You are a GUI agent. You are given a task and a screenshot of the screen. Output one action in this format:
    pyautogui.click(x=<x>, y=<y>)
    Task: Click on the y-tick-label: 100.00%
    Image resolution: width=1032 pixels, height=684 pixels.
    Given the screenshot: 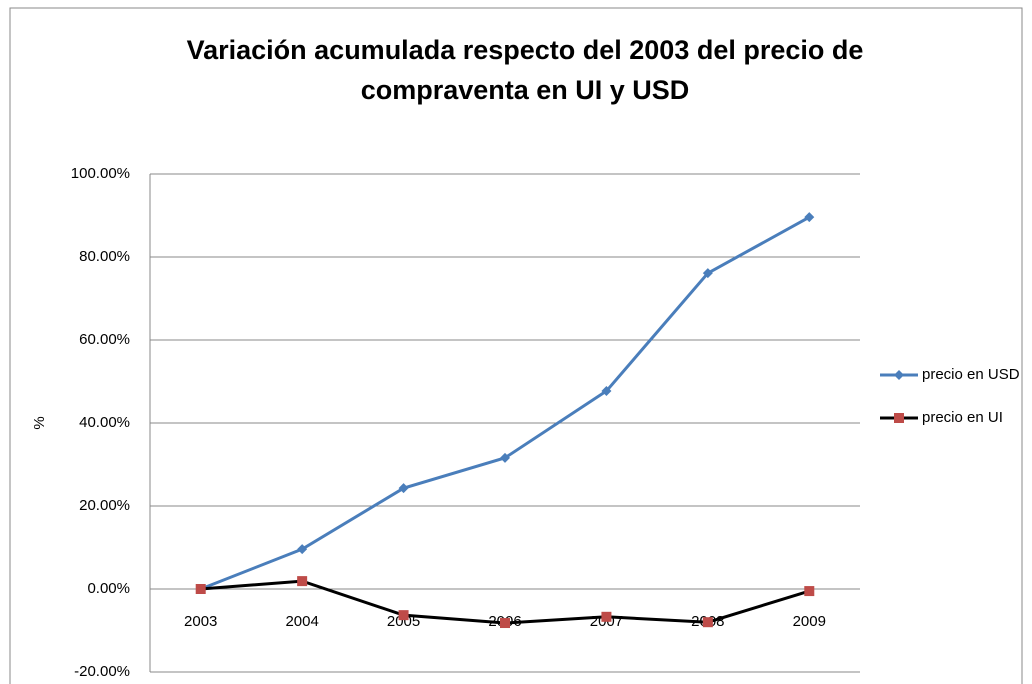 What is the action you would take?
    pyautogui.click(x=100, y=173)
    